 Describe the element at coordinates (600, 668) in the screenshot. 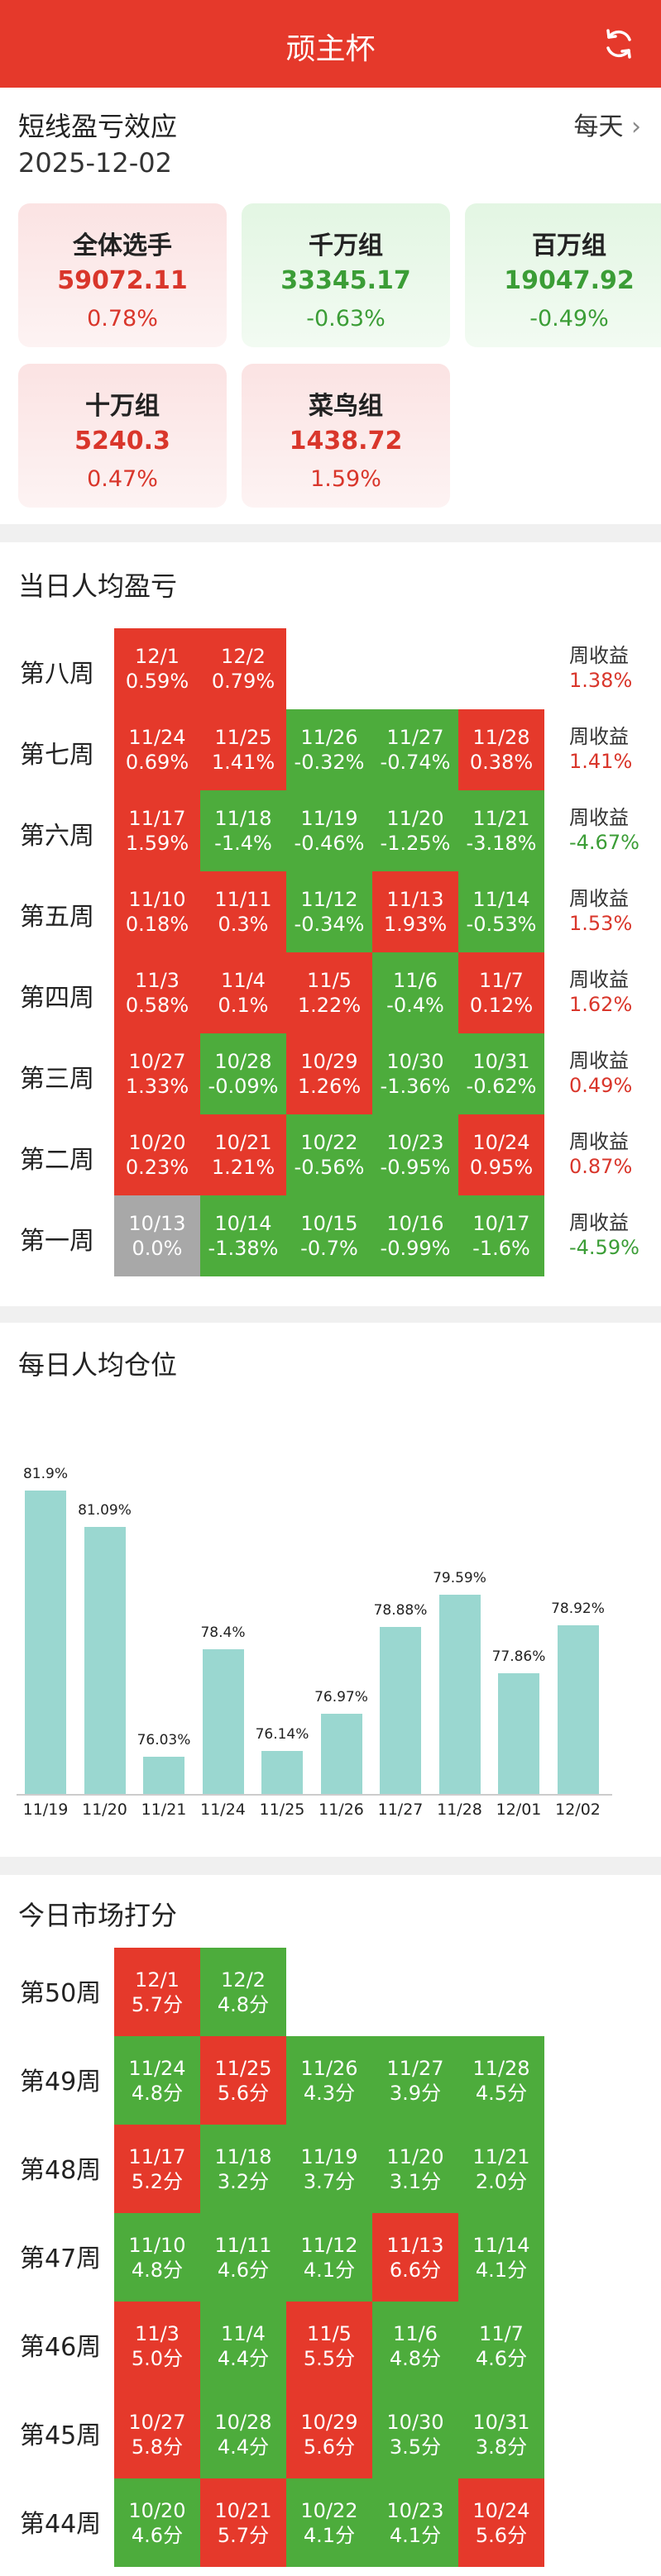

I see `week-total: 周收益 1.38%` at that location.